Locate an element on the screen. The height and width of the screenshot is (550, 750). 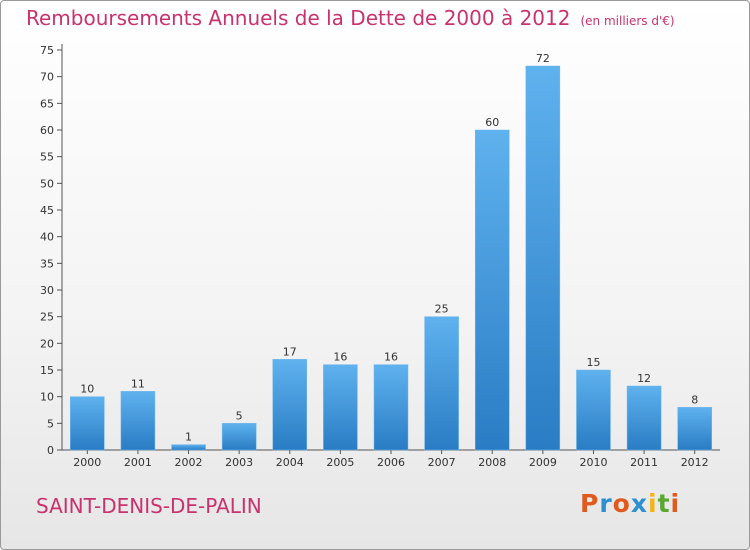
x-tick-label: 2003 is located at coordinates (239, 462).